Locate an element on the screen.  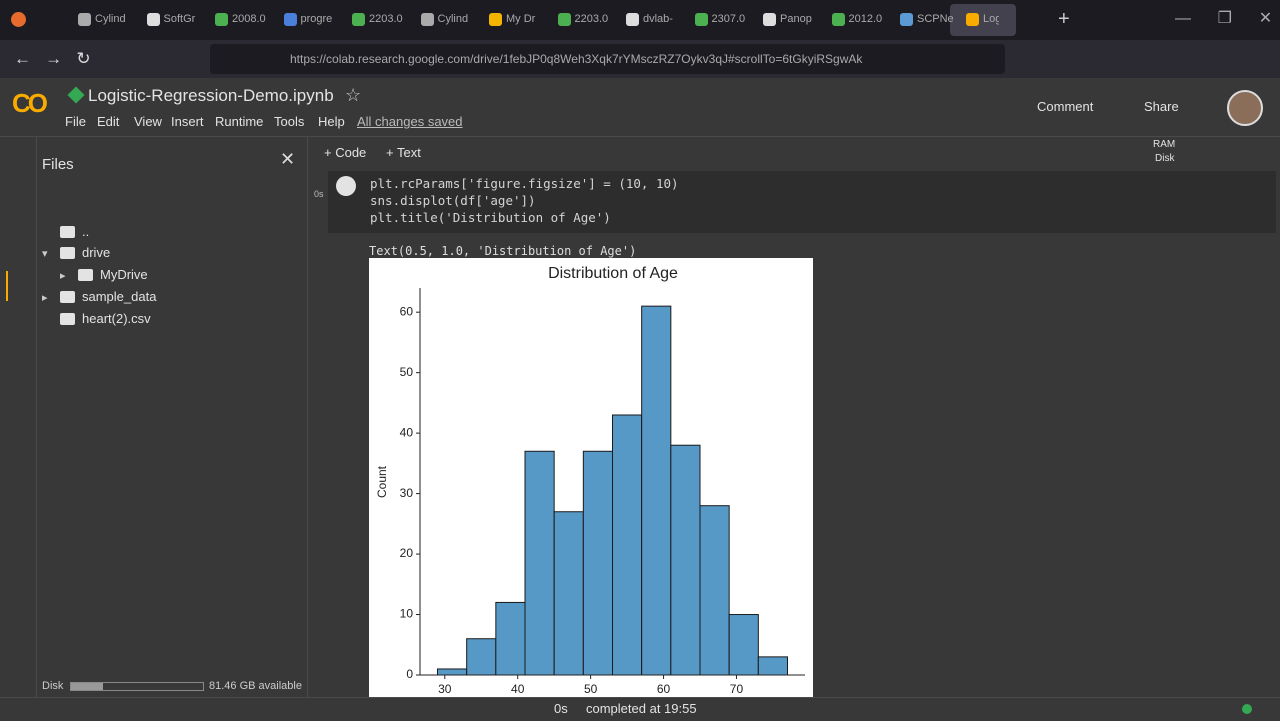
disk-available: 81.46 GB available is located at coordinates (255, 686).